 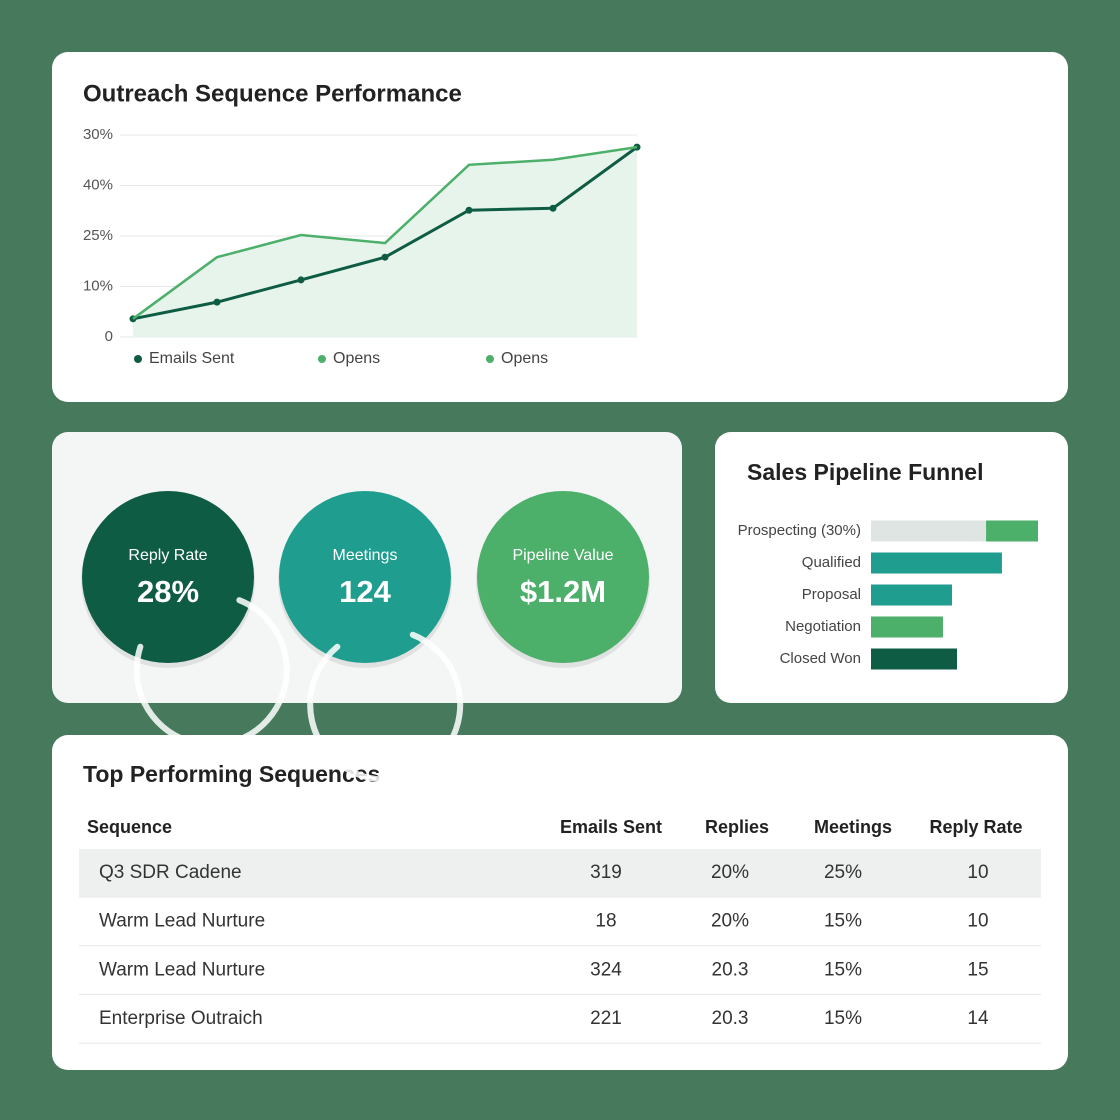 I want to click on table-cell: Enterprise Outraich, so click(x=181, y=1018).